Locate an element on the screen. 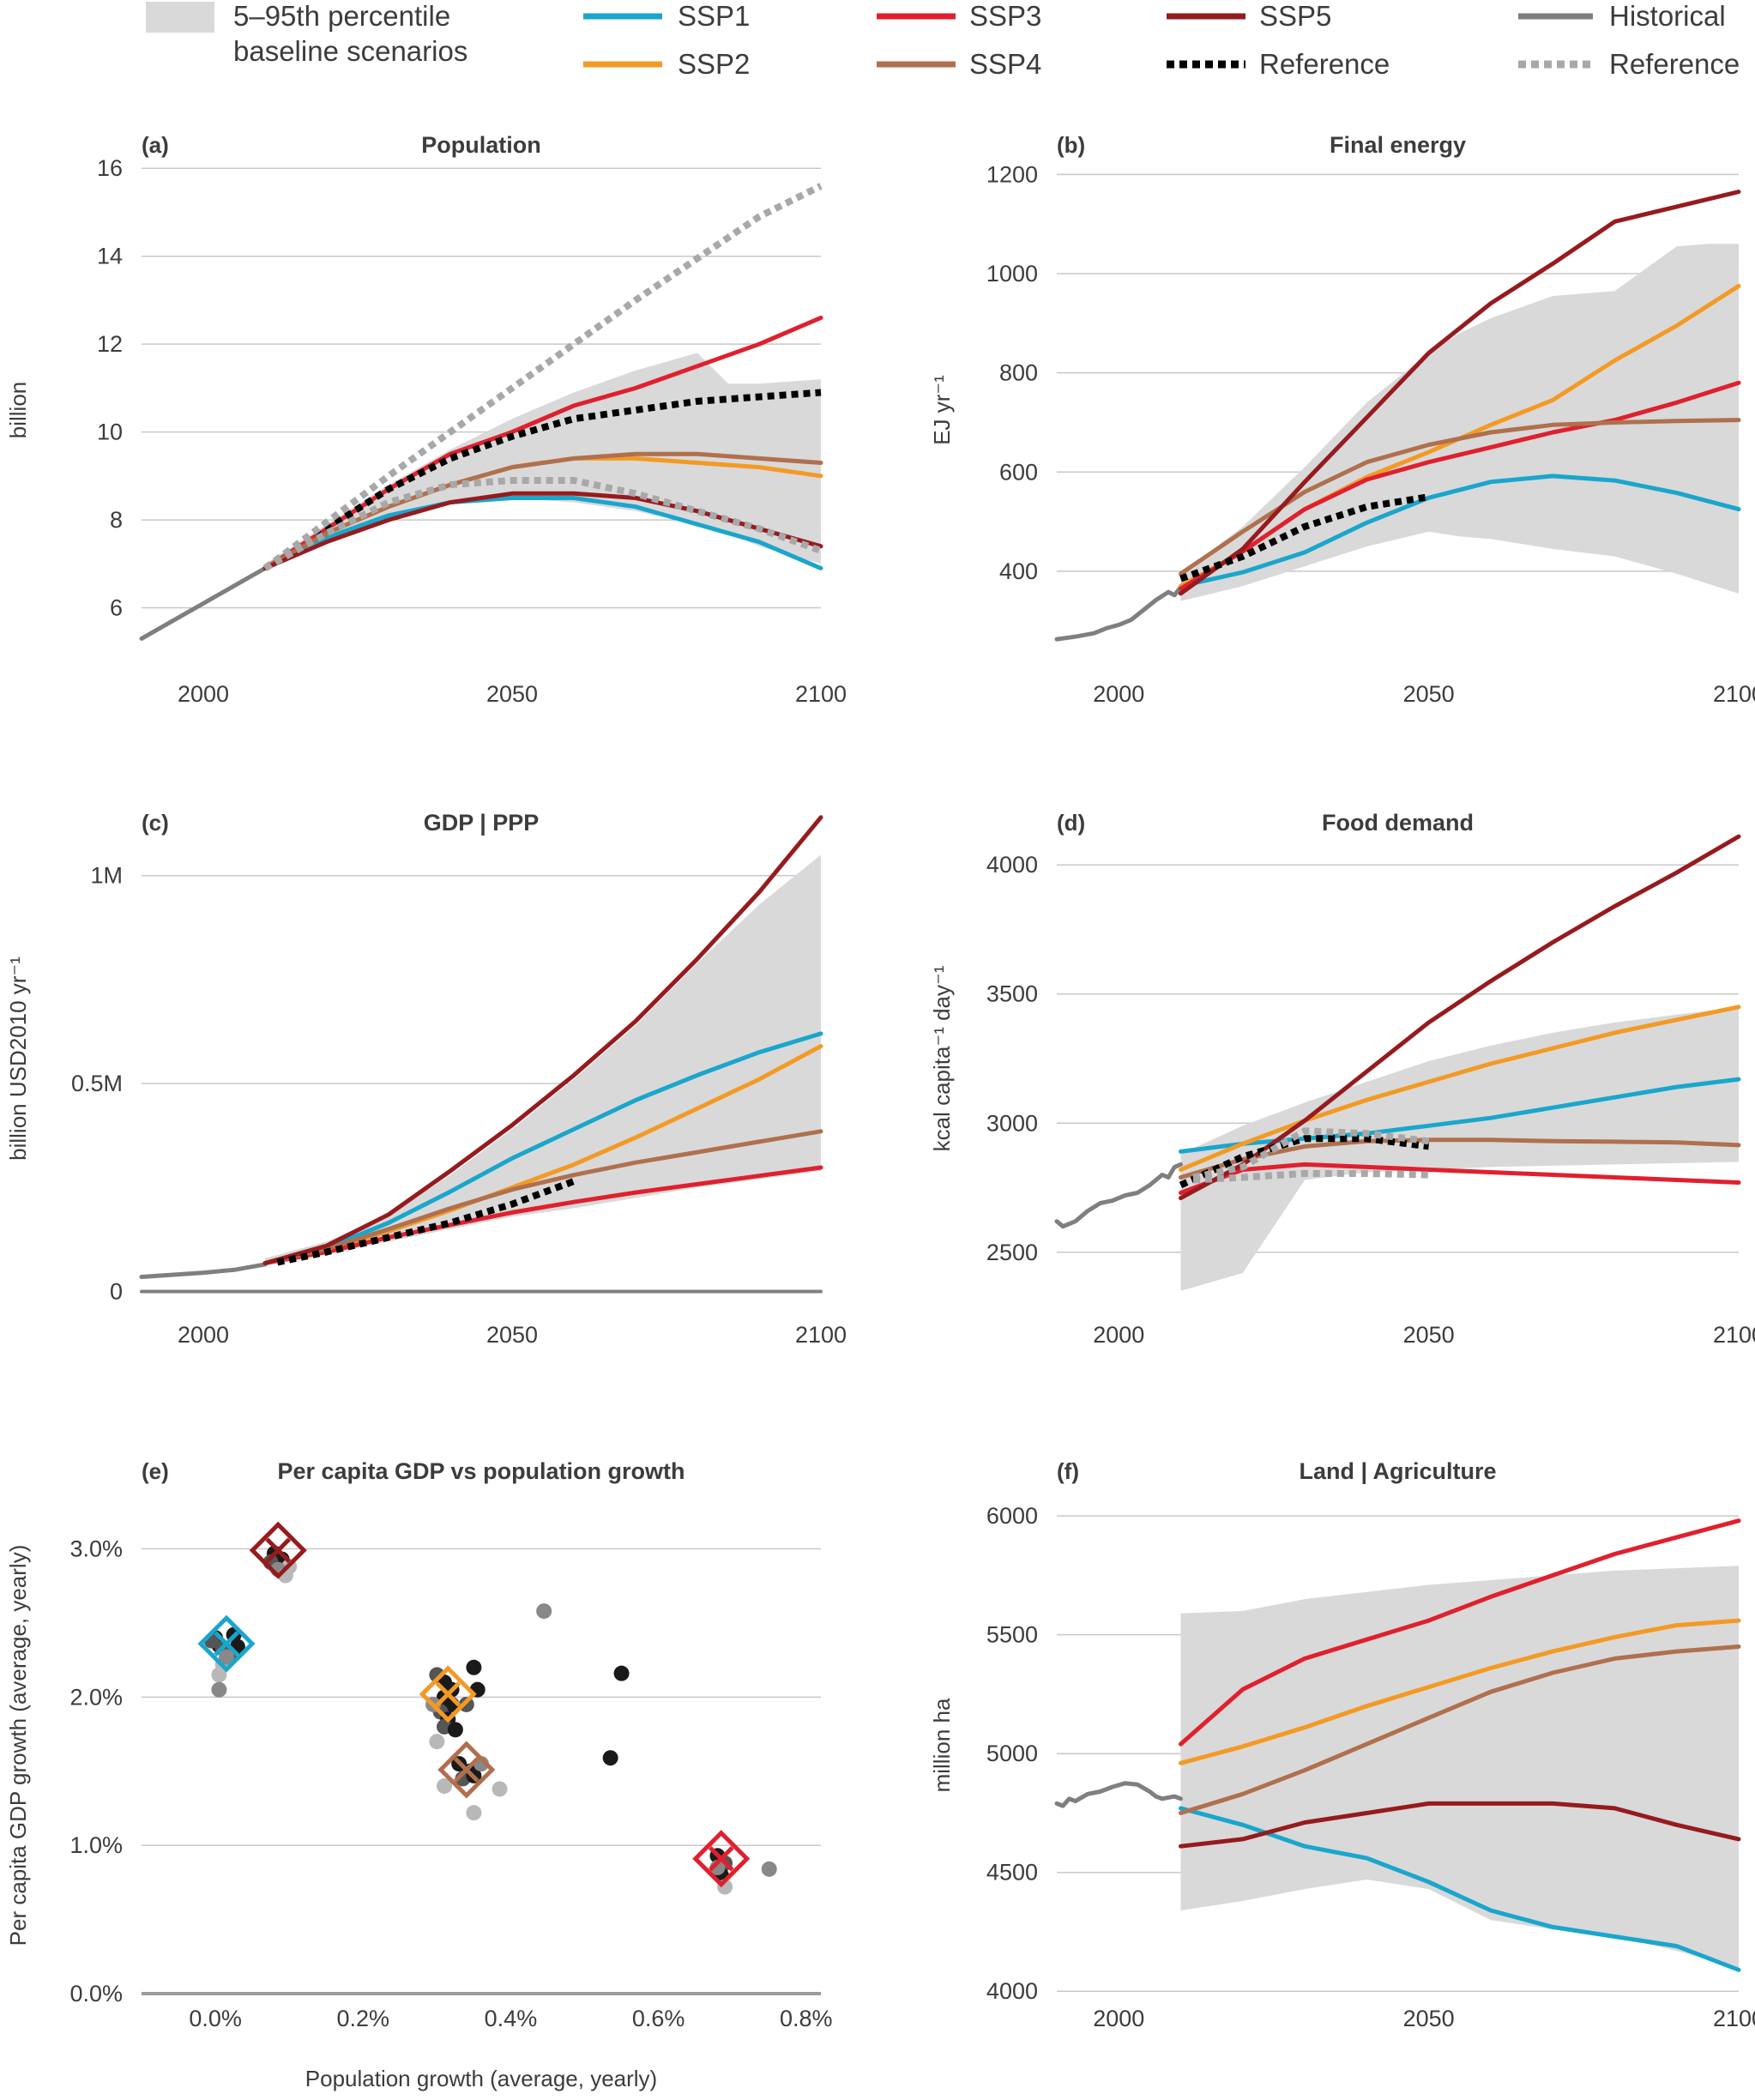 The image size is (1755, 2100). panel-letter: (d) is located at coordinates (1071, 823).